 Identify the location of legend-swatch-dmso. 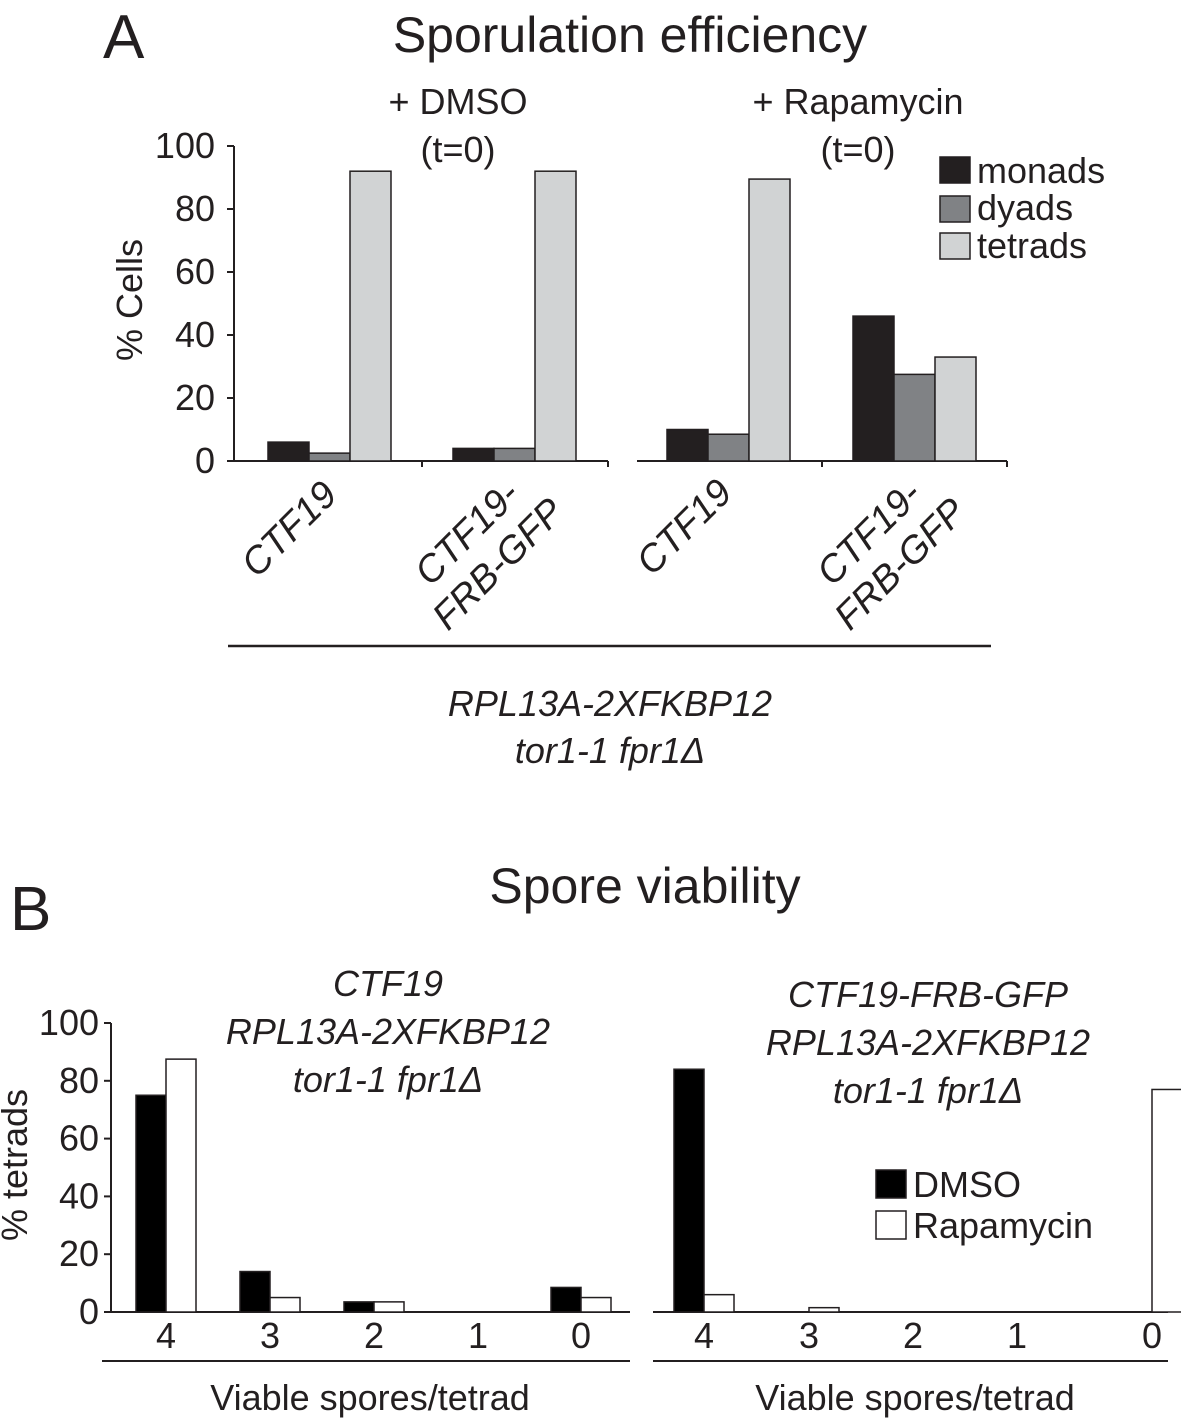
(891, 1184).